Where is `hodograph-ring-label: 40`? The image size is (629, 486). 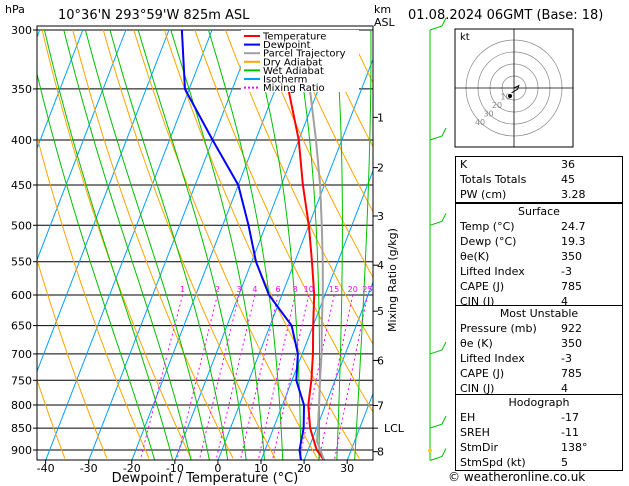
hodograph-ring-label: 40 is located at coordinates (480, 122).